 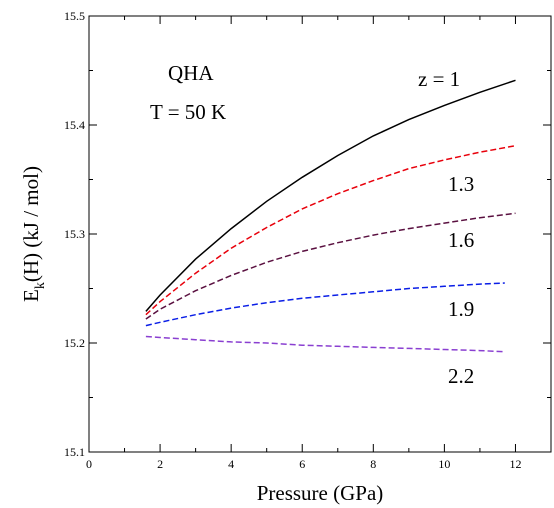 I want to click on series-z-2.2-line, so click(x=325, y=344).